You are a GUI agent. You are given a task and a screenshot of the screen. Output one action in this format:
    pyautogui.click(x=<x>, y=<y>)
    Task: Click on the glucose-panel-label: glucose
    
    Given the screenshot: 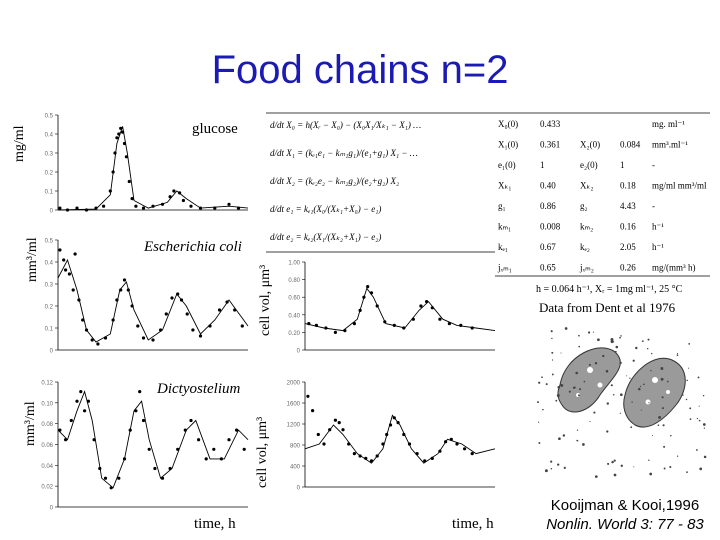 What is the action you would take?
    pyautogui.click(x=215, y=129)
    